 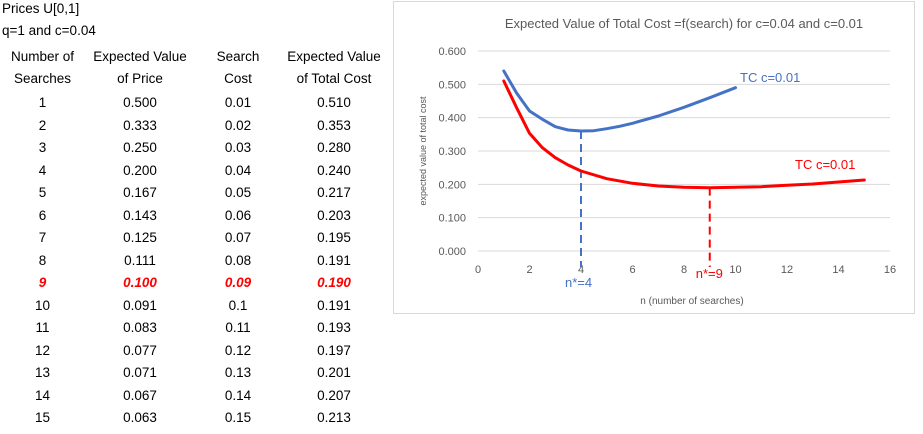 I want to click on table-cell: 0.353, so click(x=334, y=125).